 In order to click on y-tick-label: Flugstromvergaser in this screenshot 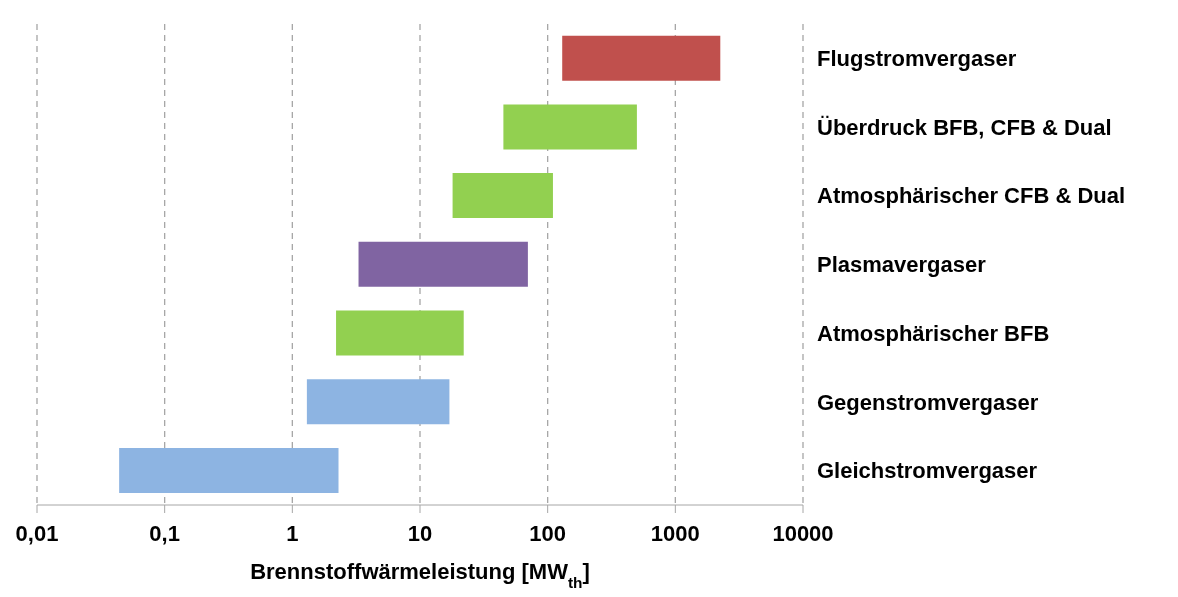, I will do `click(917, 59)`.